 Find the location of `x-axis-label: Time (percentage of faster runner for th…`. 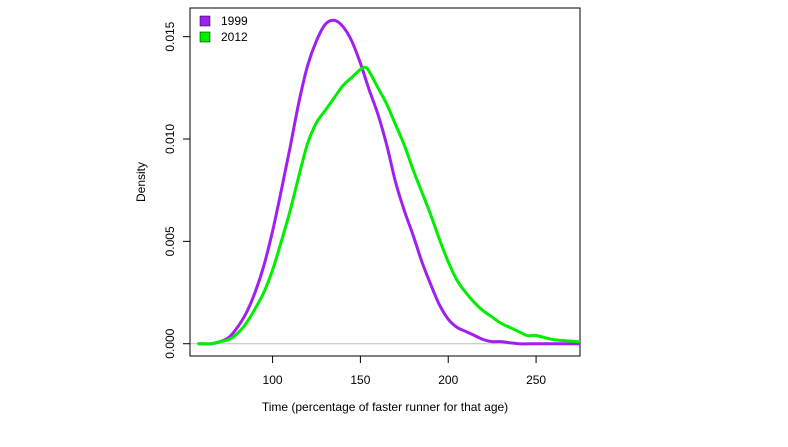

x-axis-label: Time (percentage of faster runner for th… is located at coordinates (385, 407).